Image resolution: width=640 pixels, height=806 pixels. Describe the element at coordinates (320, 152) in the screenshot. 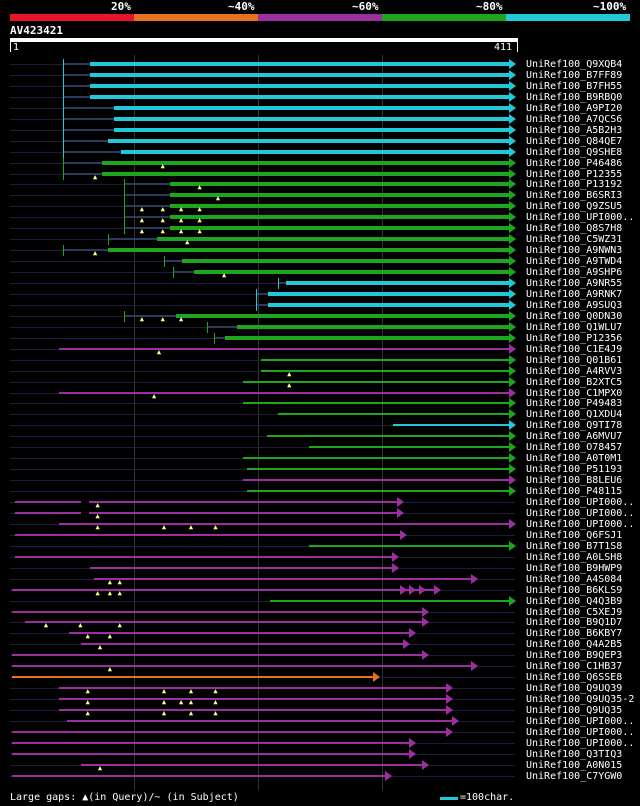

I see `hit-row: UniRef100_Q9SHE8` at that location.